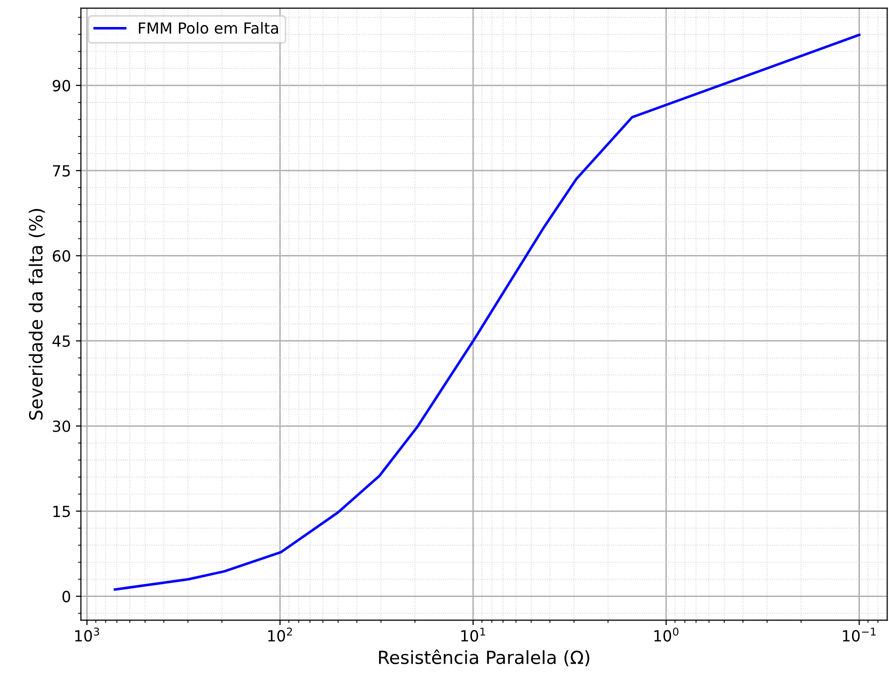 The height and width of the screenshot is (686, 889). Describe the element at coordinates (61, 171) in the screenshot. I see `y-tick-label: 75` at that location.